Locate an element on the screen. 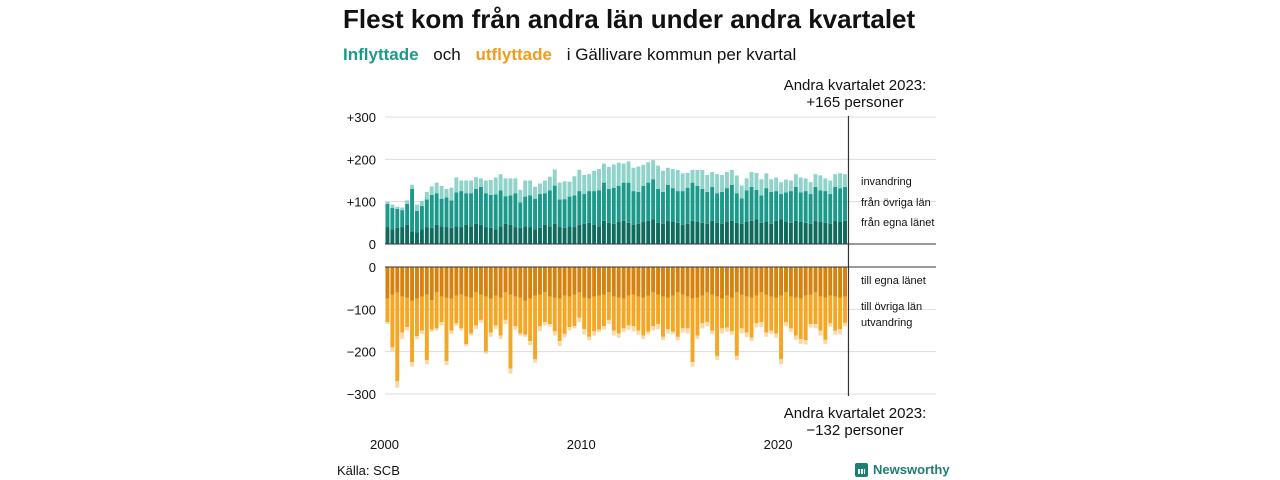 This screenshot has width=1280, height=480. annotation-bottom: Andra kvartalet 2023: −132 personer is located at coordinates (855, 422).